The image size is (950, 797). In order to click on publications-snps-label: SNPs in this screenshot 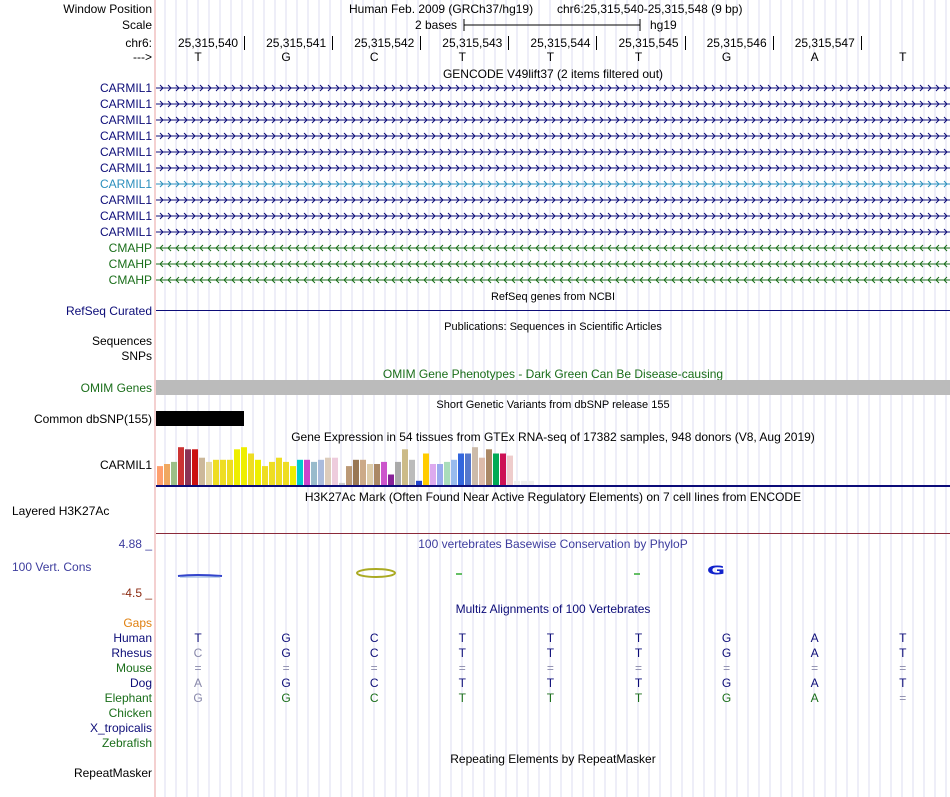, I will do `click(136, 356)`.